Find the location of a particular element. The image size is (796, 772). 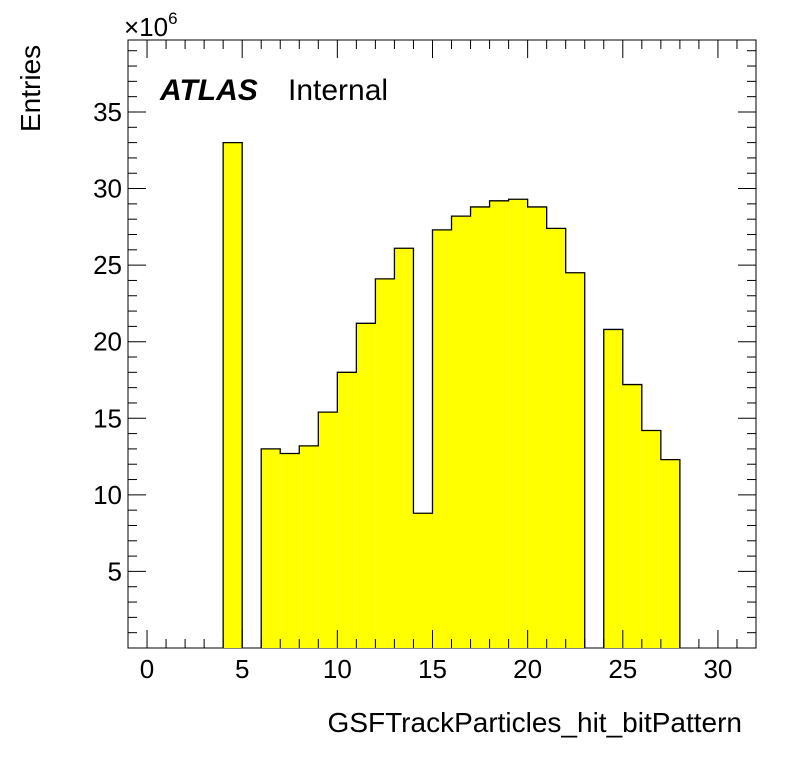

y-multiplier: ×10⁶ is located at coordinates (151, 25).